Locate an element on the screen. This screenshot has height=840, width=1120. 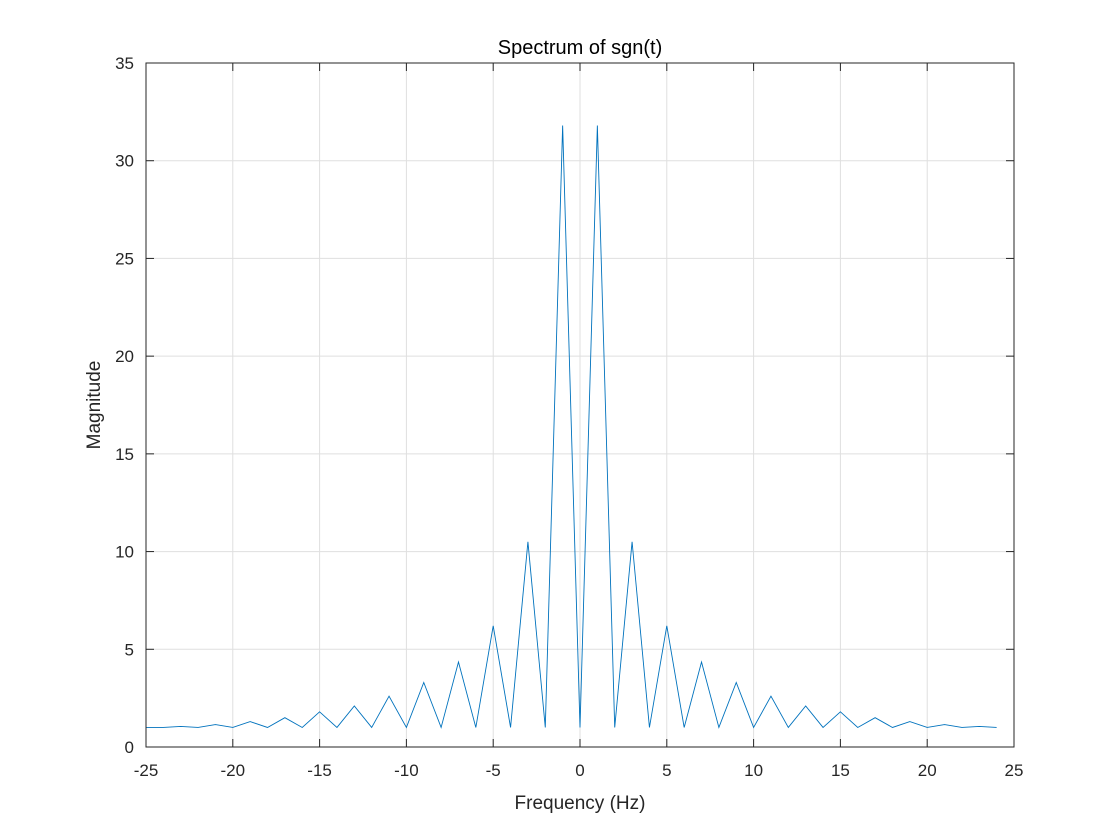
chart-title: Spectrum of sgn(t) is located at coordinates (580, 48).